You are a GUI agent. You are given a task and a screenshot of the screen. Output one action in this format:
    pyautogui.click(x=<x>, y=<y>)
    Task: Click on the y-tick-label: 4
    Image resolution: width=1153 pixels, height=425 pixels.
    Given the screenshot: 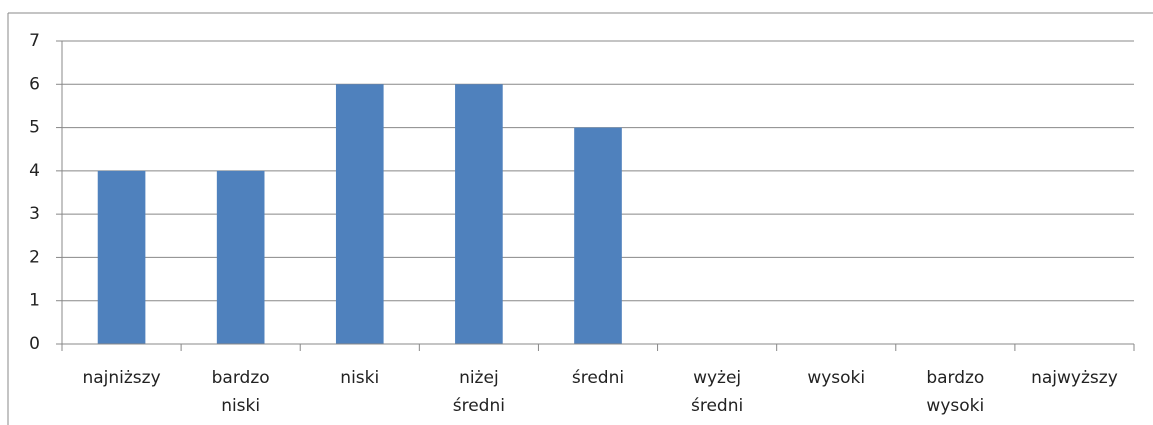 What is the action you would take?
    pyautogui.click(x=34, y=171)
    